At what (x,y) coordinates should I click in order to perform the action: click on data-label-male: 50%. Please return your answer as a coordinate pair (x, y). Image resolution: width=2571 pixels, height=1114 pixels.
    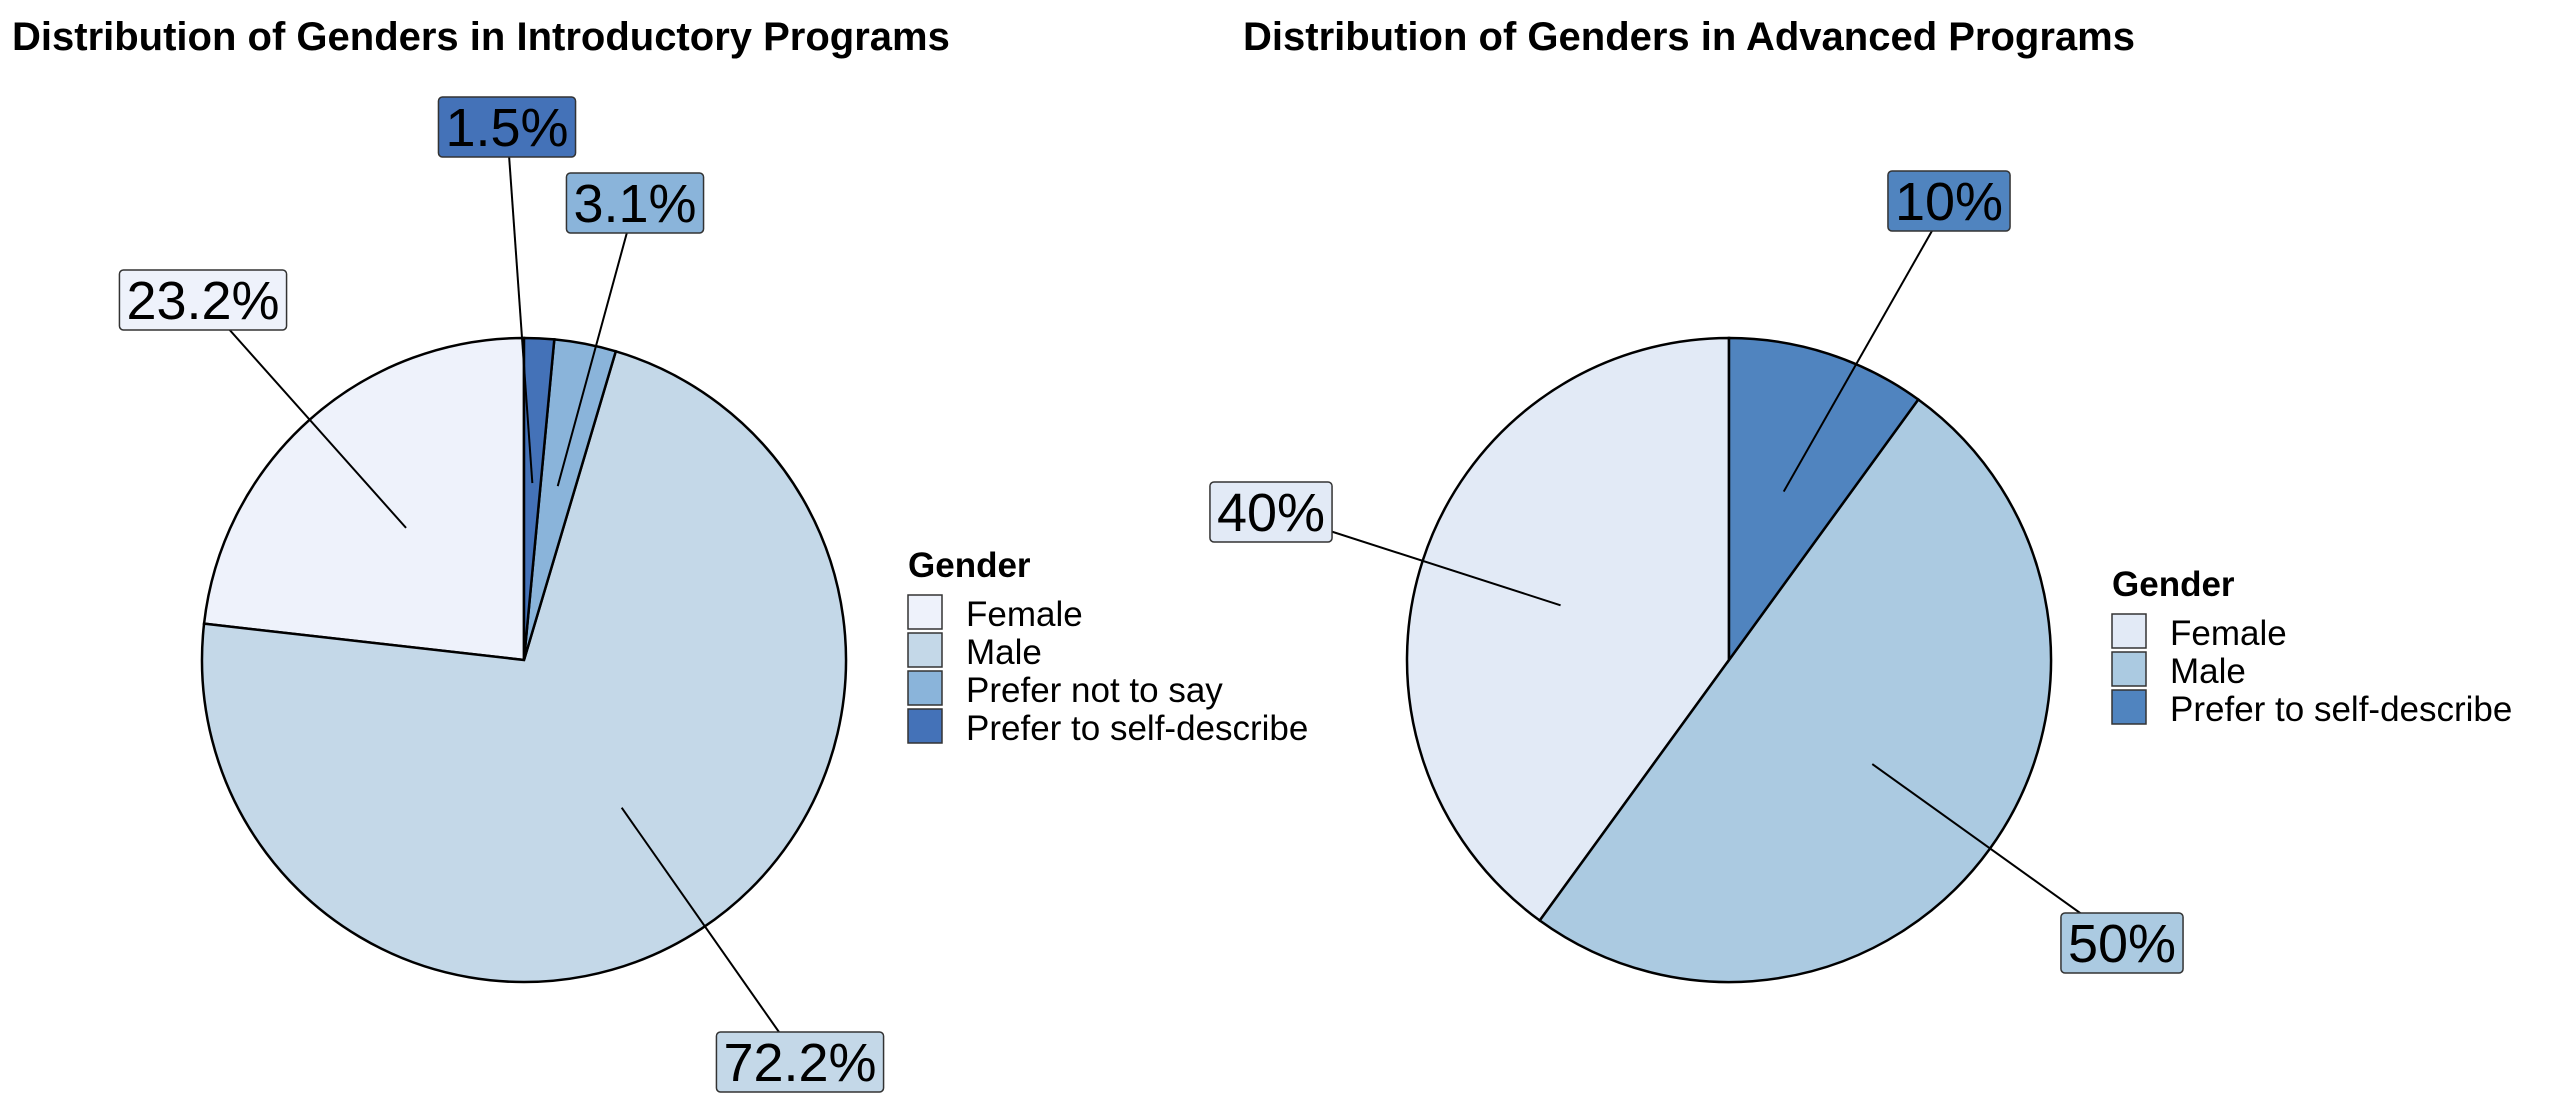
    Looking at the image, I should click on (2122, 943).